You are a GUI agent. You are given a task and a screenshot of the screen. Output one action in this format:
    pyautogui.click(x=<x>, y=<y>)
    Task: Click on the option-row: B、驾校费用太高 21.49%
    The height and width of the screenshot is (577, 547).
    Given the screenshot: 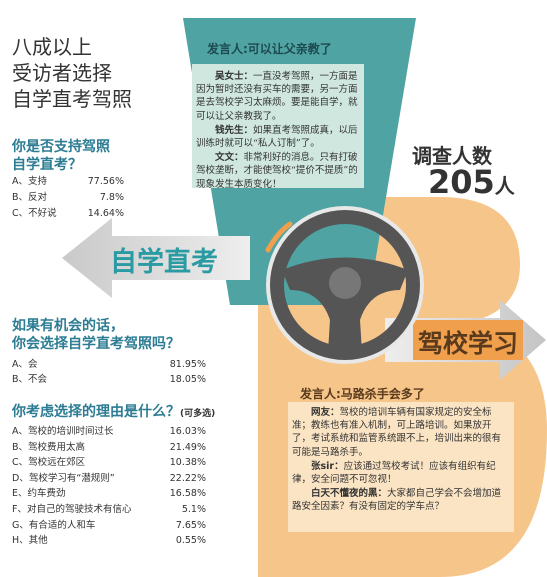 What is the action you would take?
    pyautogui.click(x=109, y=448)
    